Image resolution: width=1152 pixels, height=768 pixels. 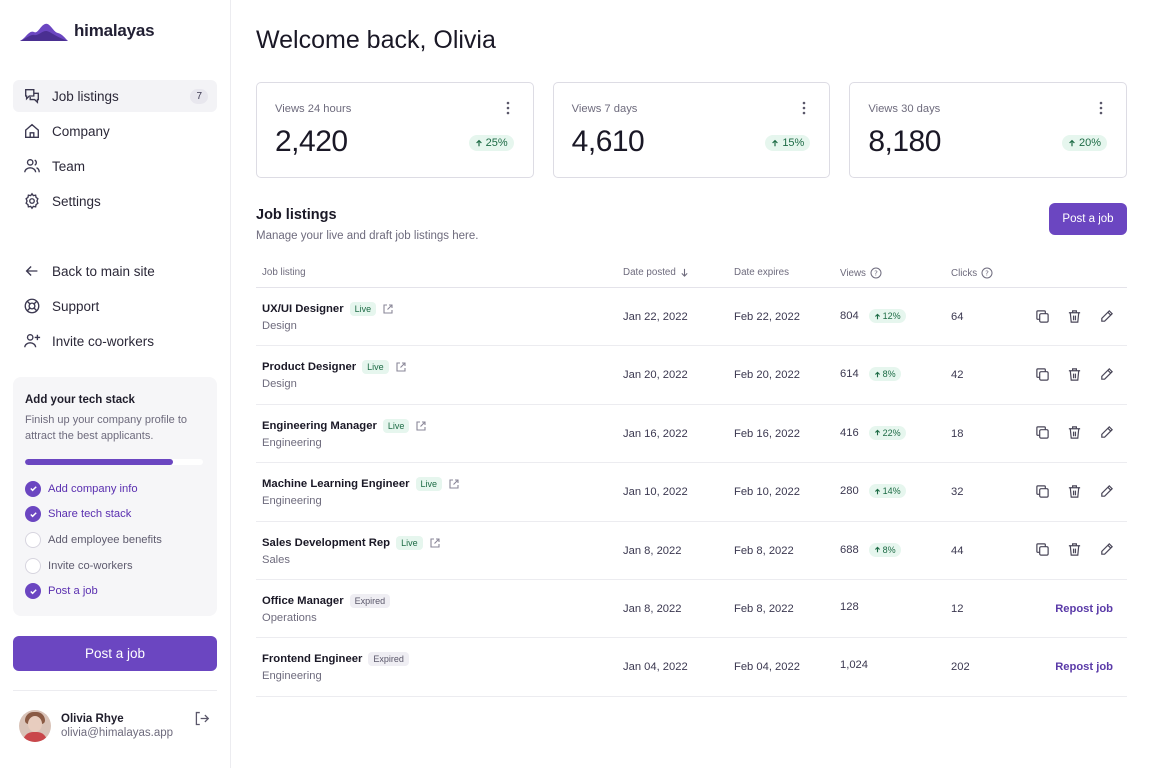 What do you see at coordinates (960, 667) in the screenshot?
I see `clicks-count: 202` at bounding box center [960, 667].